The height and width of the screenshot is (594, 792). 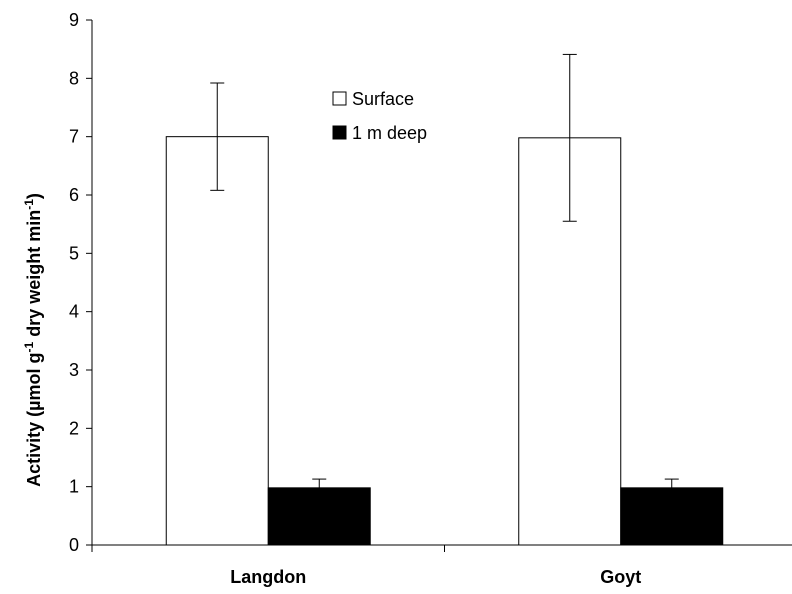 I want to click on x-category-label: Langdon, so click(x=268, y=577).